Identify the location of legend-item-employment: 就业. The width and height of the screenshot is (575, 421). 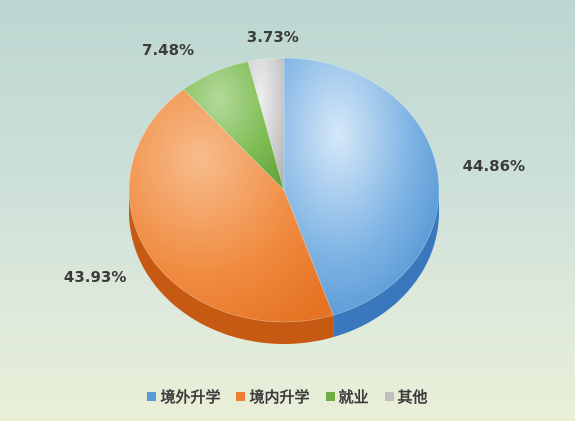
(347, 396).